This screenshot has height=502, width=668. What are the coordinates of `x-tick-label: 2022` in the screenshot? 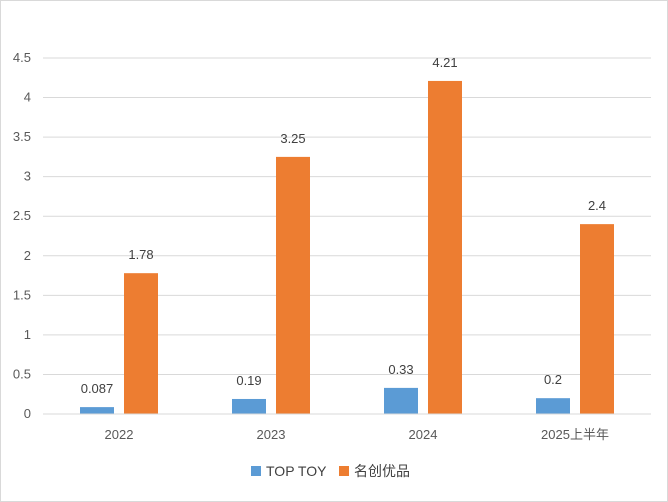 It's located at (119, 434).